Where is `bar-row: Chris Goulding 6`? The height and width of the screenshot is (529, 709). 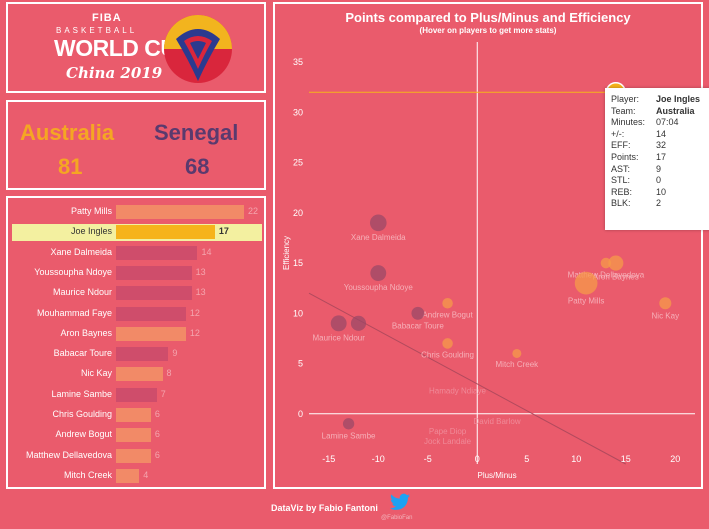
bar-row: Chris Goulding 6 is located at coordinates (137, 415).